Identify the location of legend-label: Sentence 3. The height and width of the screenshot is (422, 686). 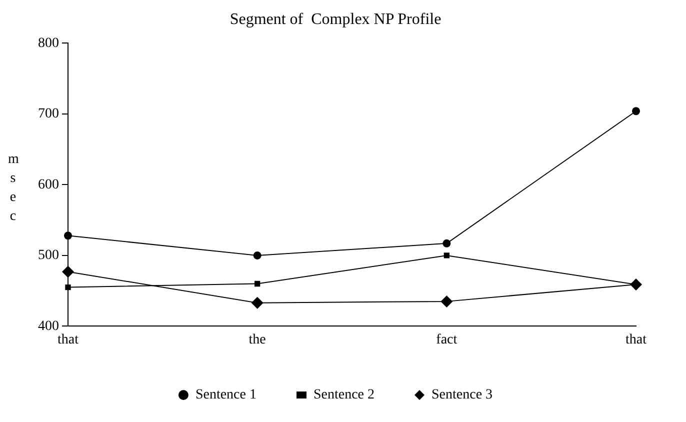
(462, 395).